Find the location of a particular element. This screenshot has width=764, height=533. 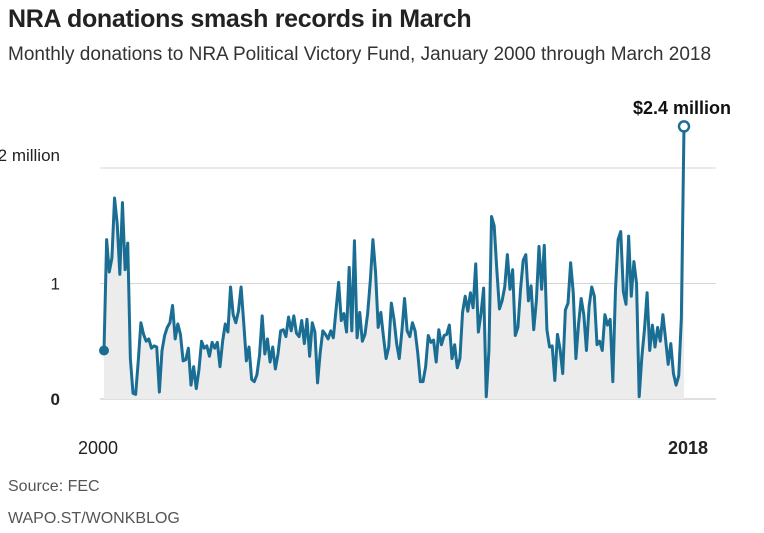

chart-title: NRA donations smash records in March is located at coordinates (240, 19).